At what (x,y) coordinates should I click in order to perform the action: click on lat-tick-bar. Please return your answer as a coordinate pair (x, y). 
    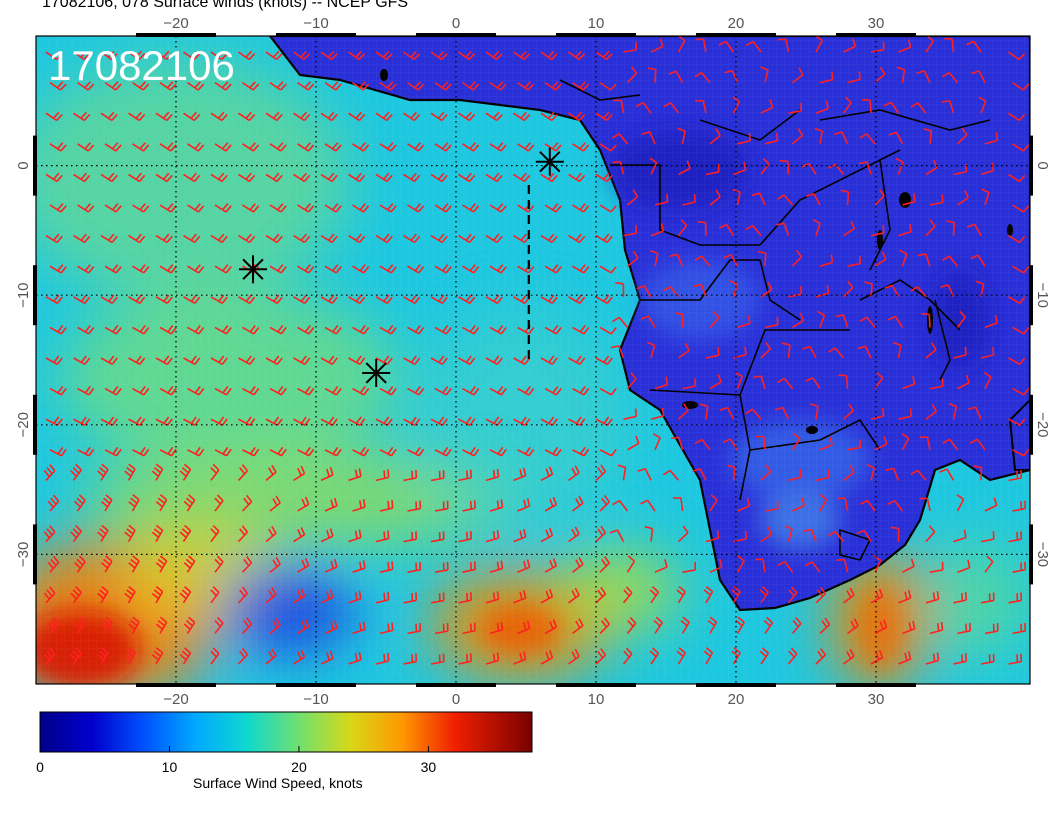
    Looking at the image, I should click on (35, 295).